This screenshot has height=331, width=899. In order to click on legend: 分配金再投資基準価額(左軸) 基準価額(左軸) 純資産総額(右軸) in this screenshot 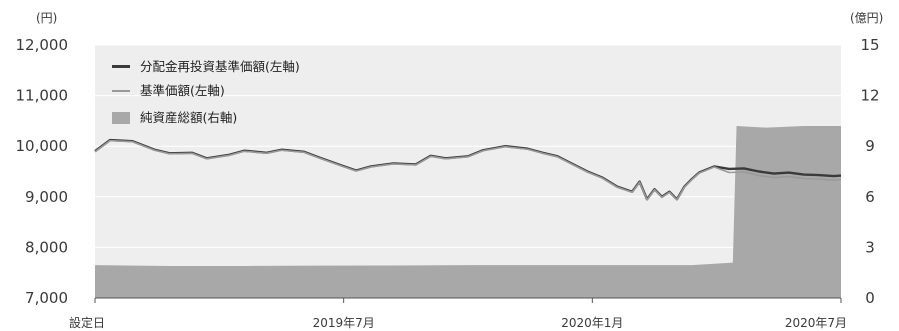, I will do `click(206, 92)`.